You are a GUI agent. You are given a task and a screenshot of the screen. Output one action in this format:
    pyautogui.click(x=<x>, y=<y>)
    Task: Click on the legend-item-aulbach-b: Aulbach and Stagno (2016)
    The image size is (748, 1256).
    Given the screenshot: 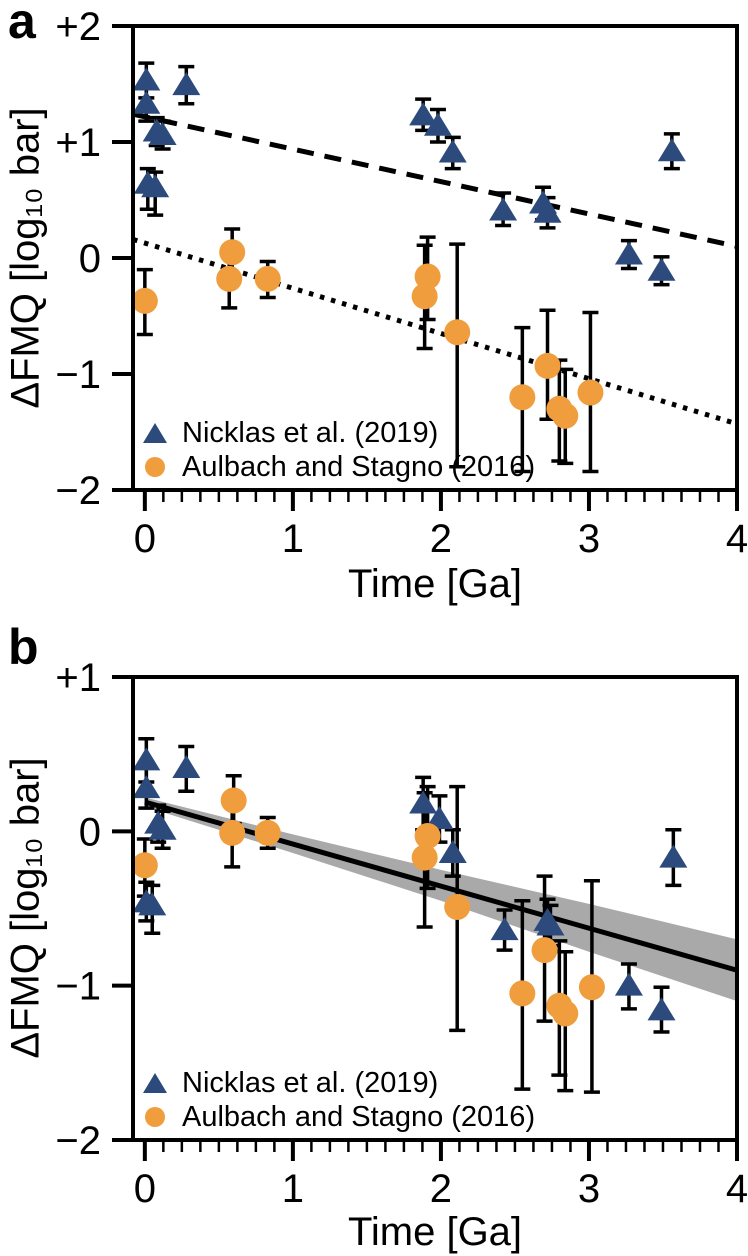 What is the action you would take?
    pyautogui.click(x=339, y=1117)
    